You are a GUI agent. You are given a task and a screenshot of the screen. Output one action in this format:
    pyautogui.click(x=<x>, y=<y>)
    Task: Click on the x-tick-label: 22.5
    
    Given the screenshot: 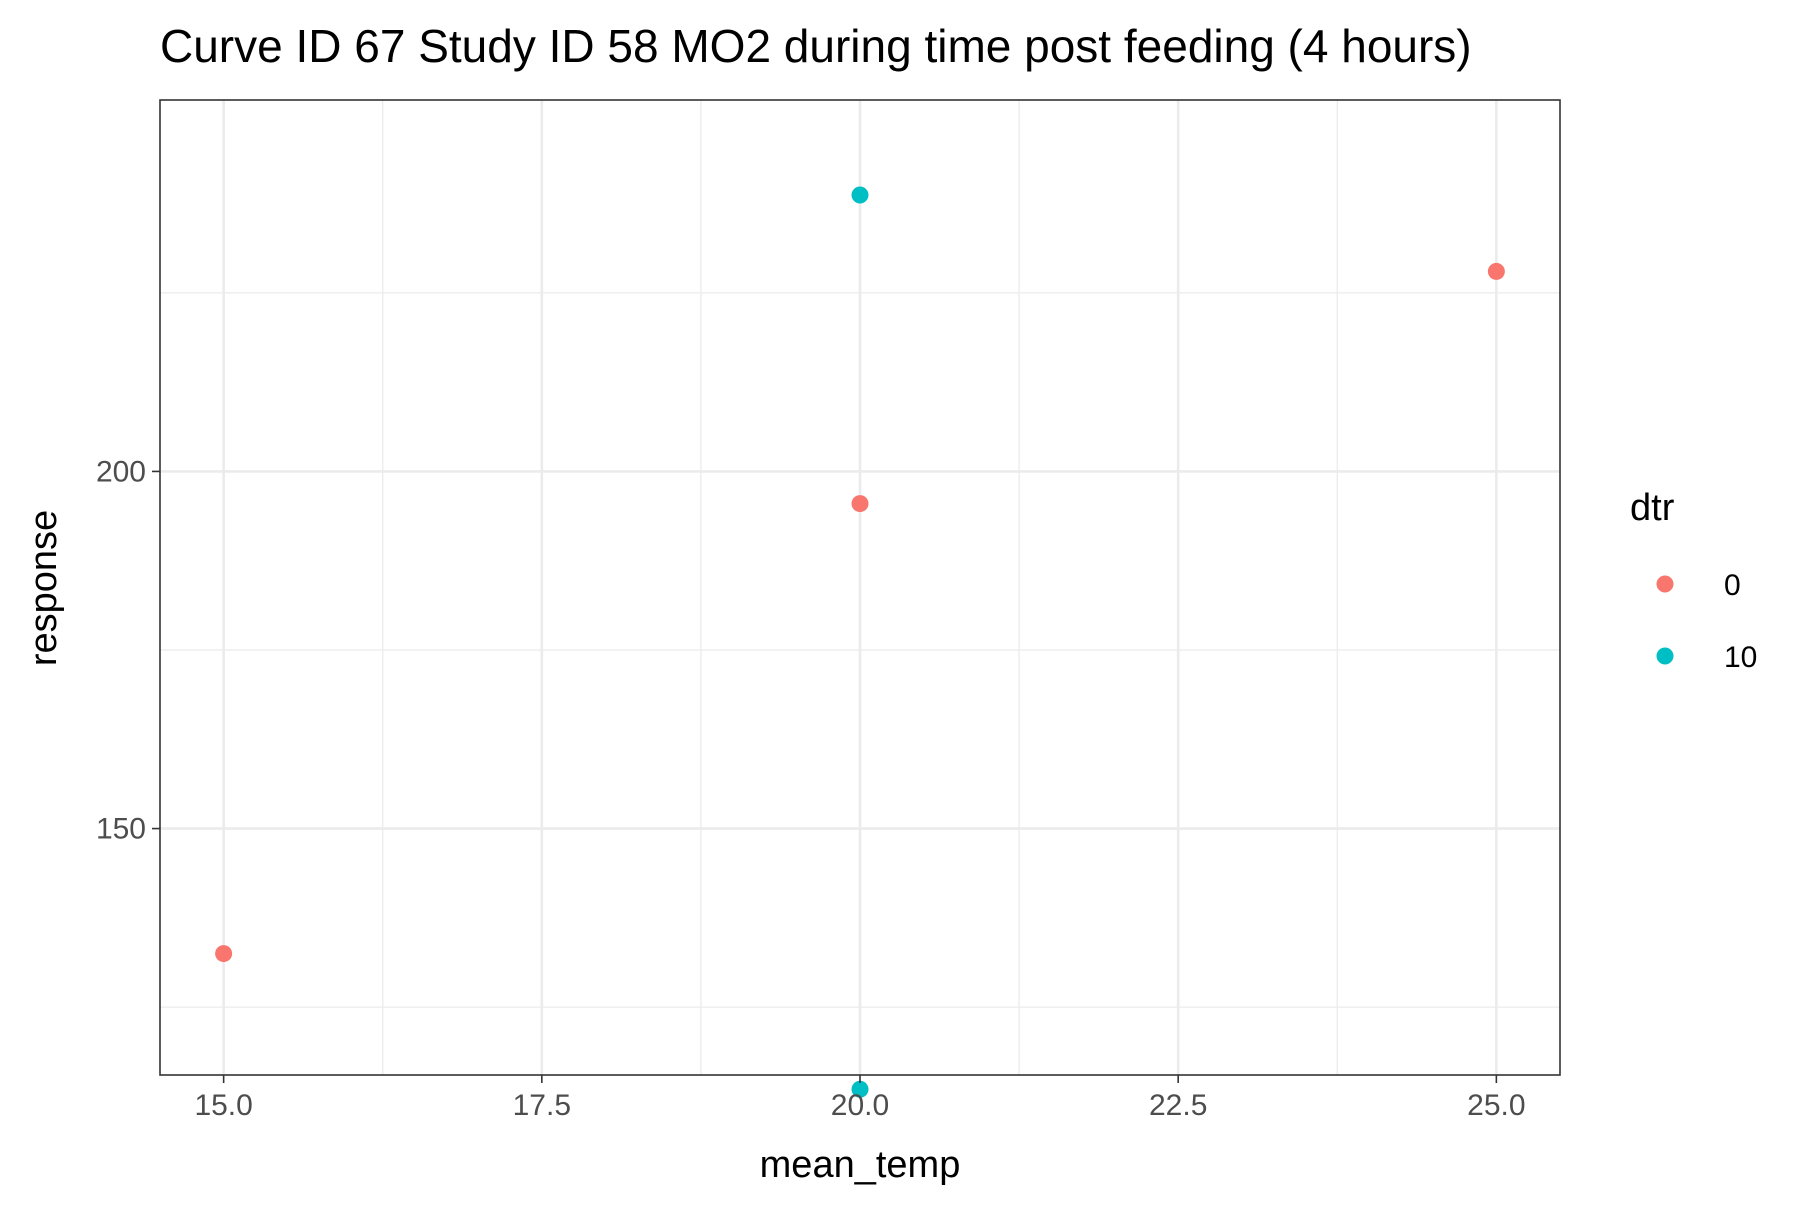 What is the action you would take?
    pyautogui.click(x=1178, y=1105)
    